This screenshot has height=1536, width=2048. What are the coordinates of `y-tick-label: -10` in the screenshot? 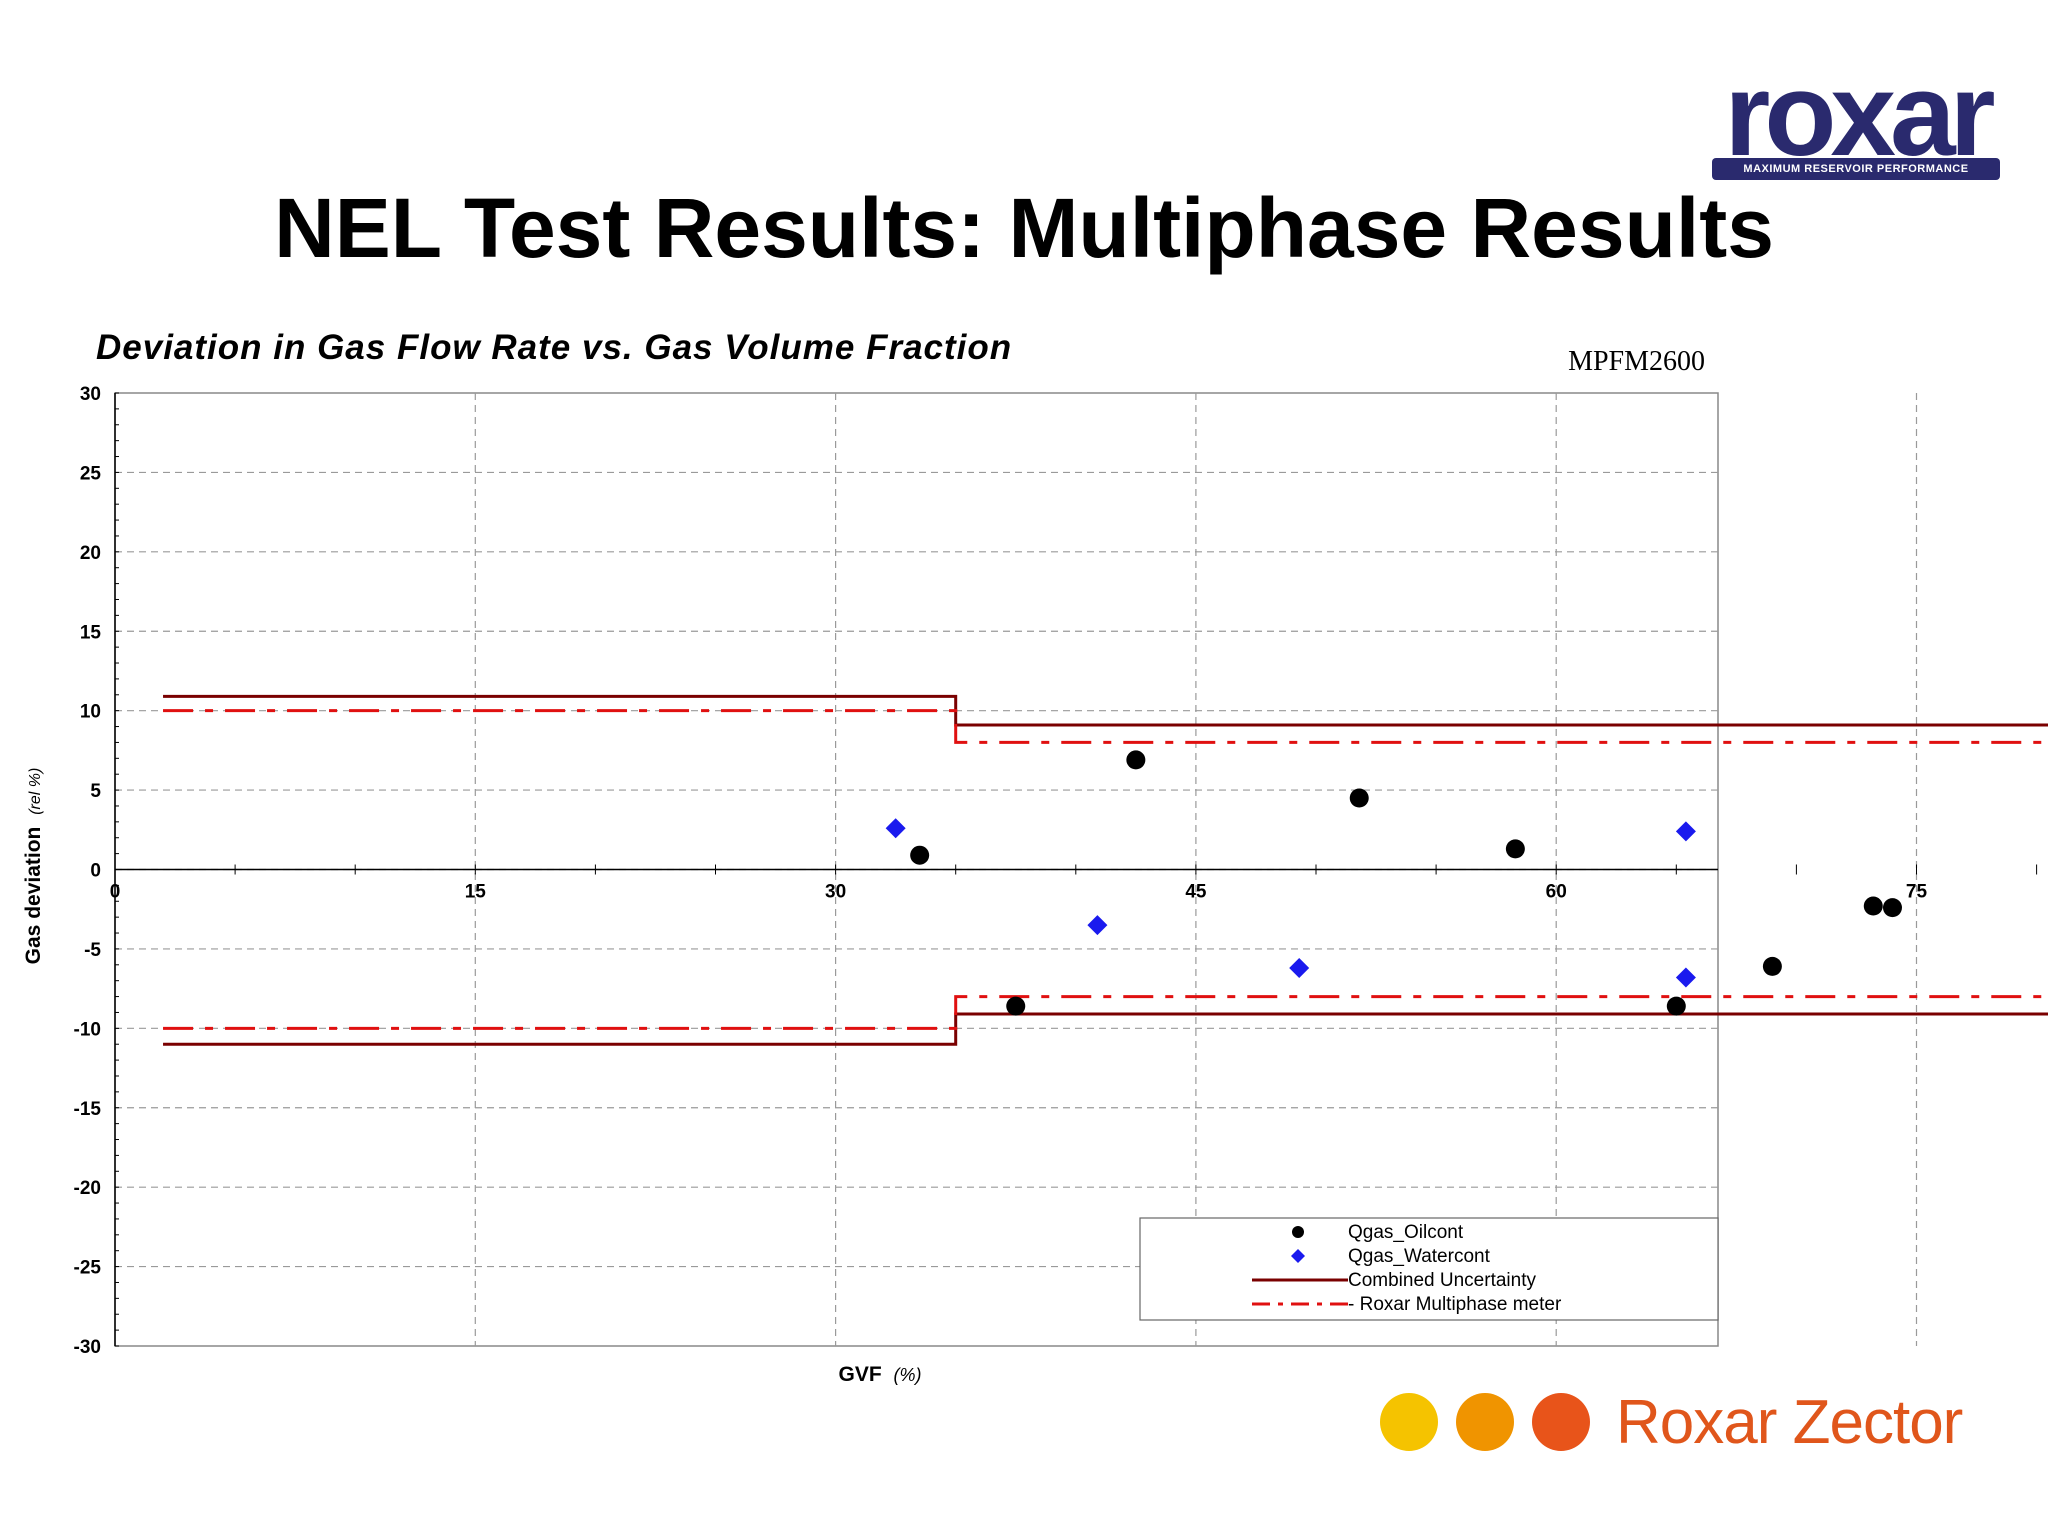 It's located at (87, 1029).